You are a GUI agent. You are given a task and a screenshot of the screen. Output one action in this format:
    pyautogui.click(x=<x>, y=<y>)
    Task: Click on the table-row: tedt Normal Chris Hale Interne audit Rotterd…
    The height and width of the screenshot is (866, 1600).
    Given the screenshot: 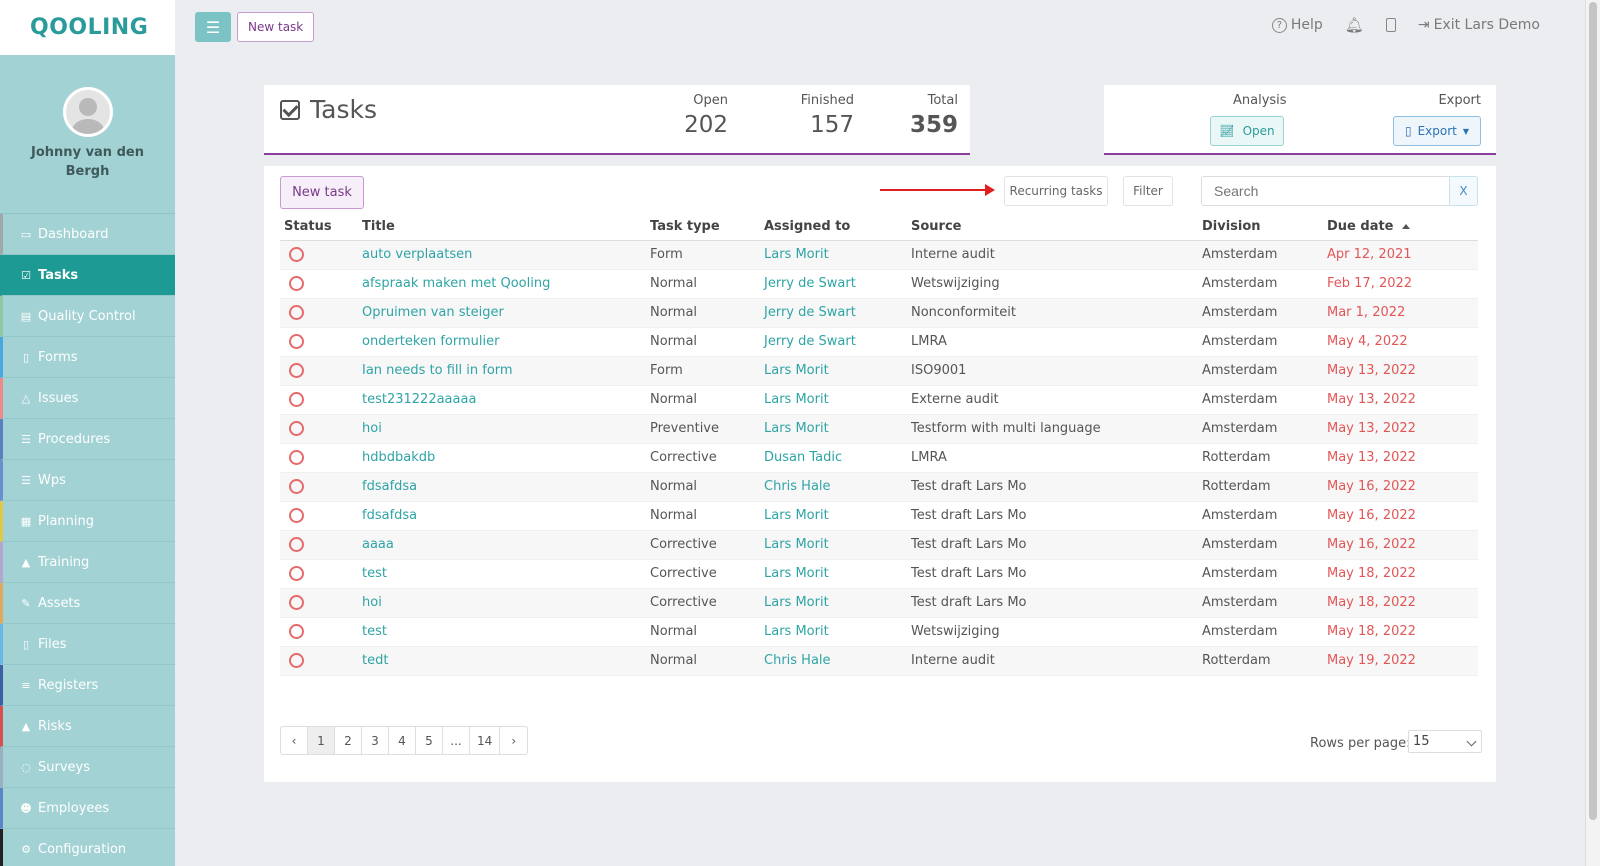 What is the action you would take?
    pyautogui.click(x=879, y=661)
    